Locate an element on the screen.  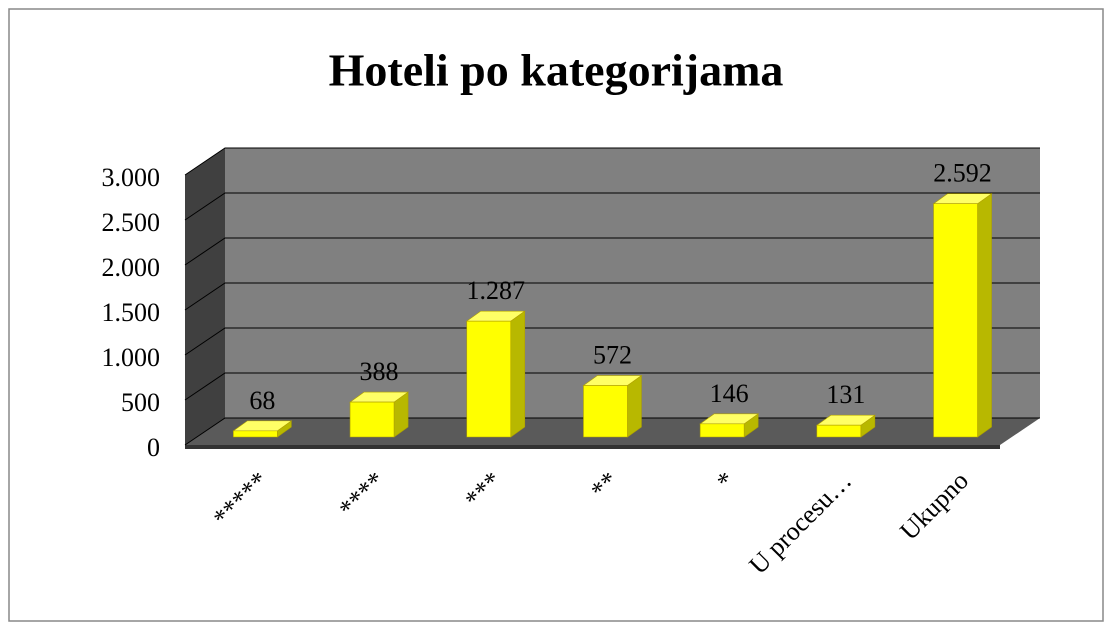
data-label: 2.592 is located at coordinates (962, 173).